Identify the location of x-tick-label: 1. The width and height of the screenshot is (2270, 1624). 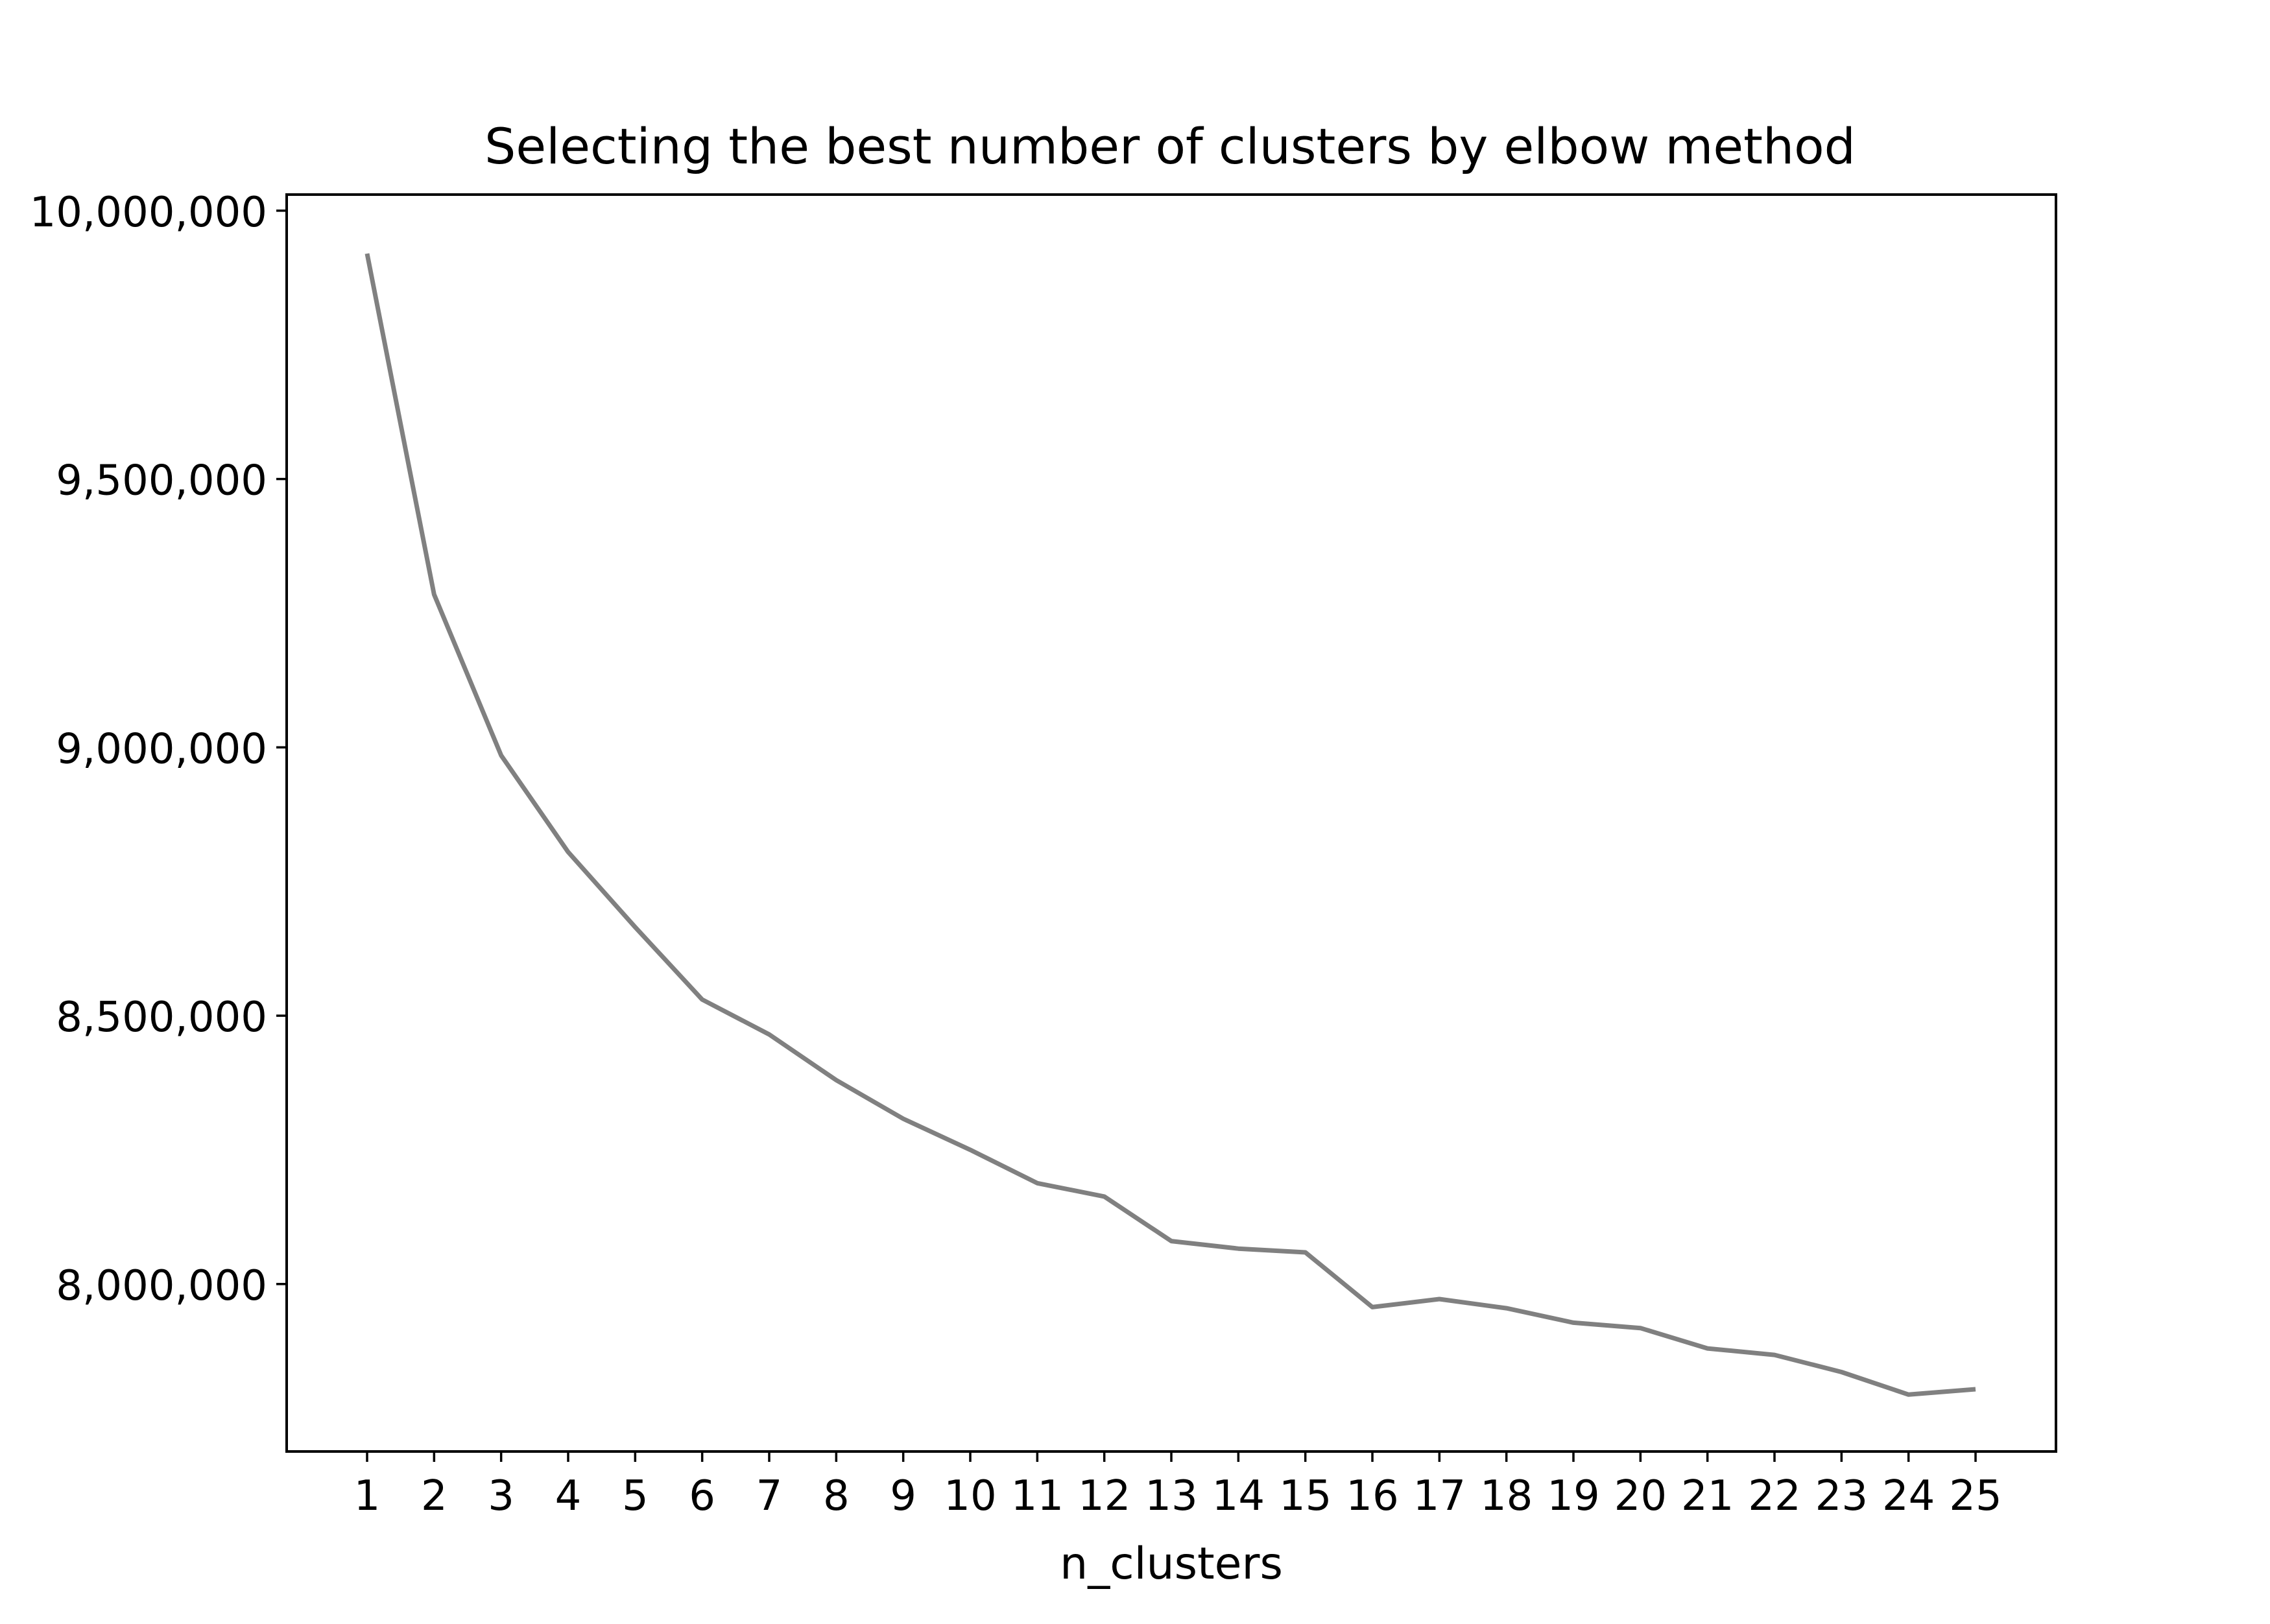
(367, 1496).